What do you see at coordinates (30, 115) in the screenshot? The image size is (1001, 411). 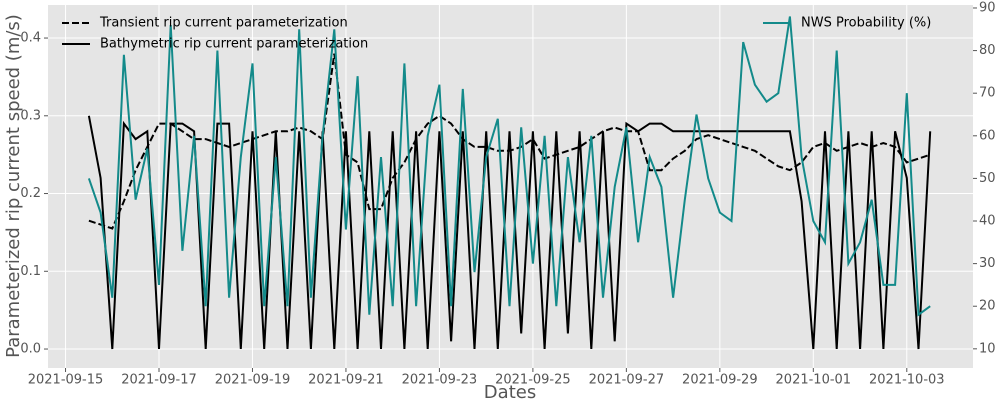 I see `y-tick-label: 0.3` at bounding box center [30, 115].